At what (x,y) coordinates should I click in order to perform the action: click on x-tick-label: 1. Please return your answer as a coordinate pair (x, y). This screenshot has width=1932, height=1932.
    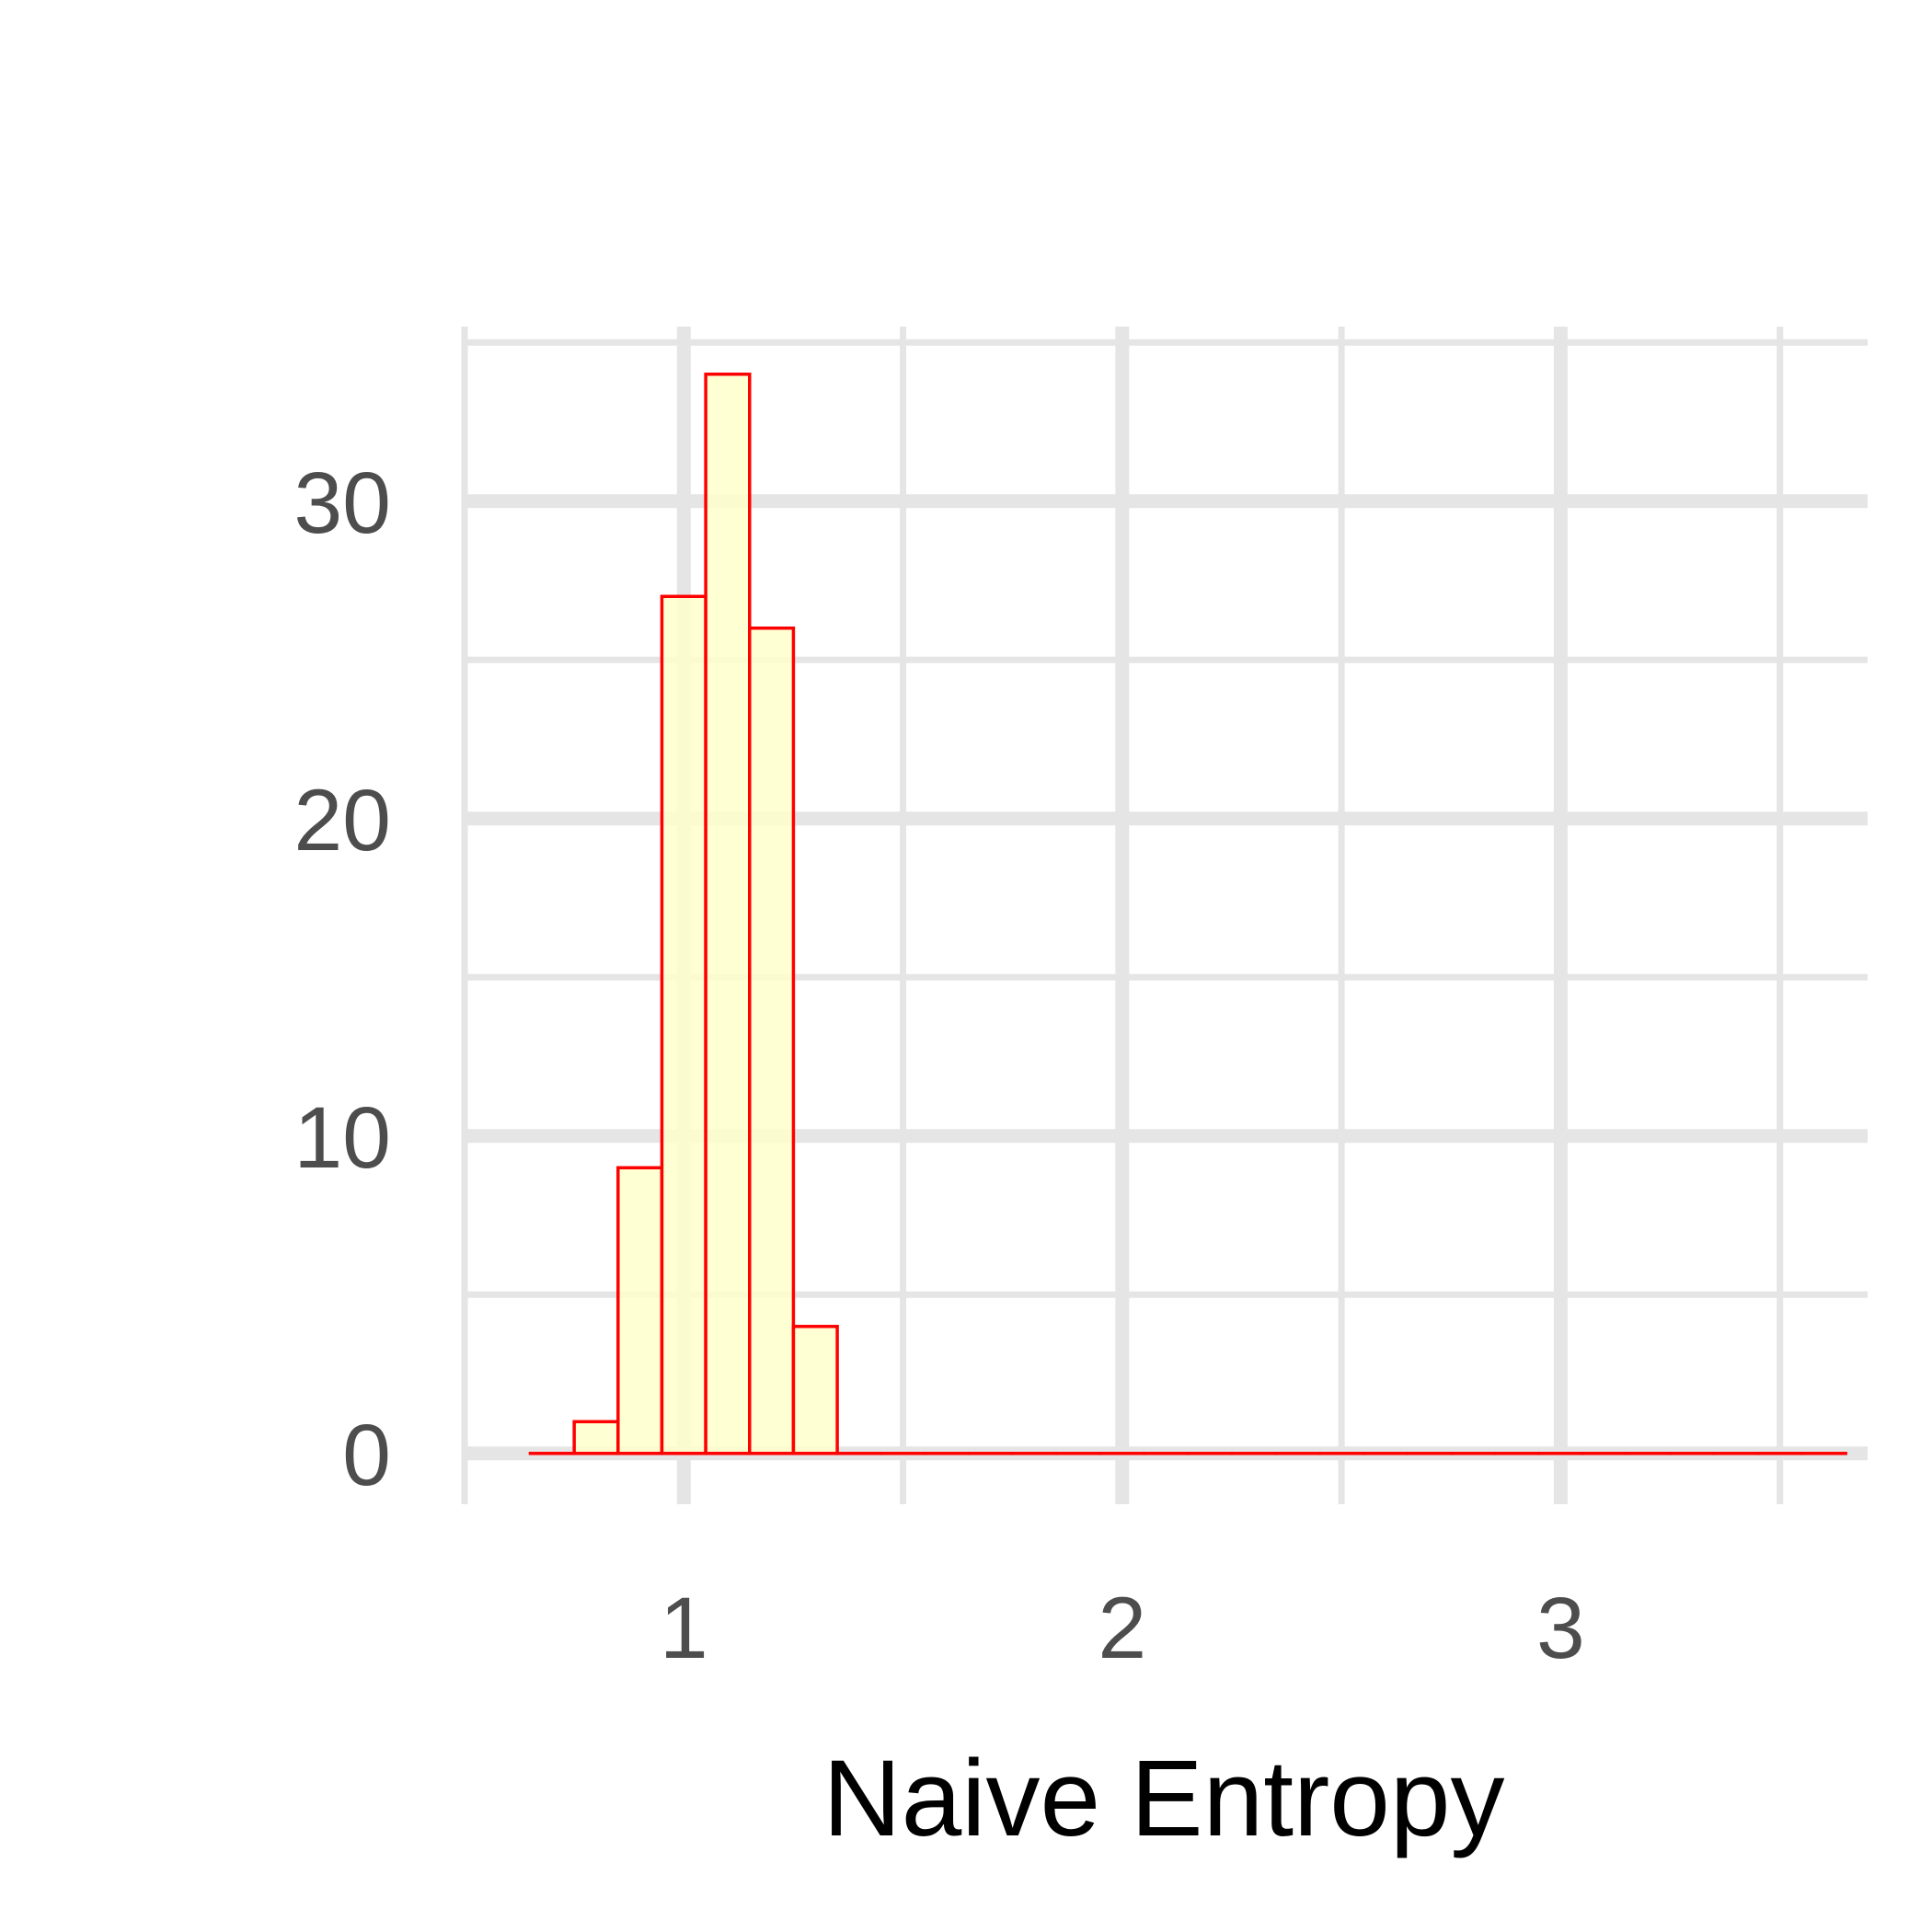
    Looking at the image, I should click on (684, 1628).